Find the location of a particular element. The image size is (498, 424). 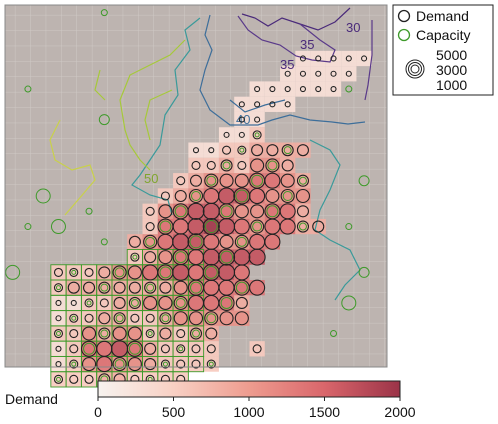

legend-size-marker-small is located at coordinates (415, 69).